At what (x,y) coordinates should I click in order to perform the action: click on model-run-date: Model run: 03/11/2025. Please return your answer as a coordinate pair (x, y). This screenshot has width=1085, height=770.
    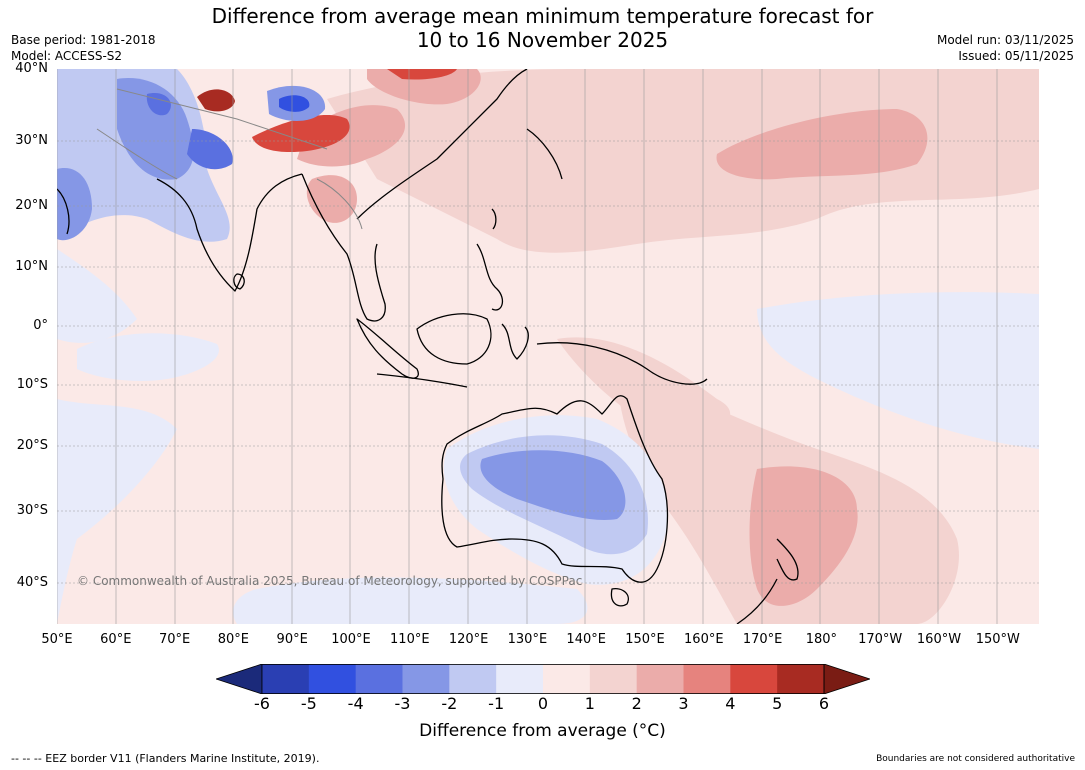
    Looking at the image, I should click on (1005, 40).